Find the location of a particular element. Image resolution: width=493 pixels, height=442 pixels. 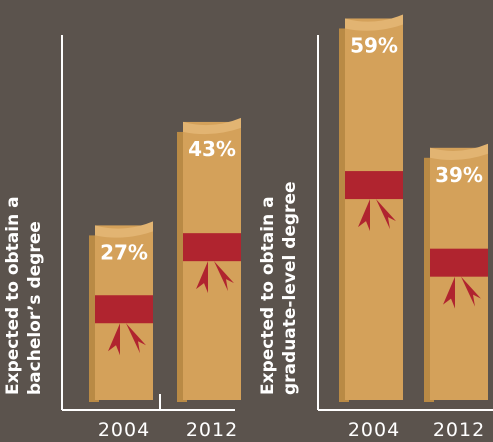

bar is located at coordinates (374, 209).